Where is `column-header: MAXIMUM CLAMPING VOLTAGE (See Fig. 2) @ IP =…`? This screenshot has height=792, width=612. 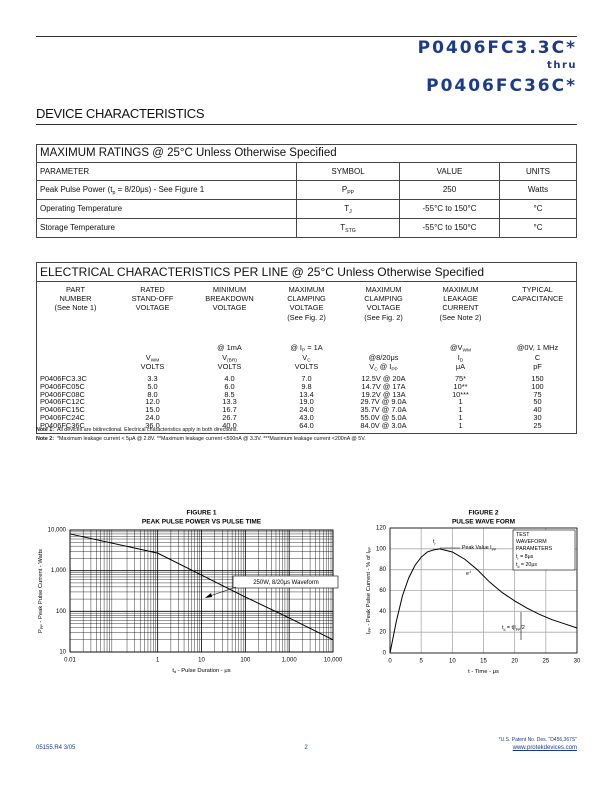 column-header: MAXIMUM CLAMPING VOLTAGE (See Fig. 2) @ IP =… is located at coordinates (306, 328).